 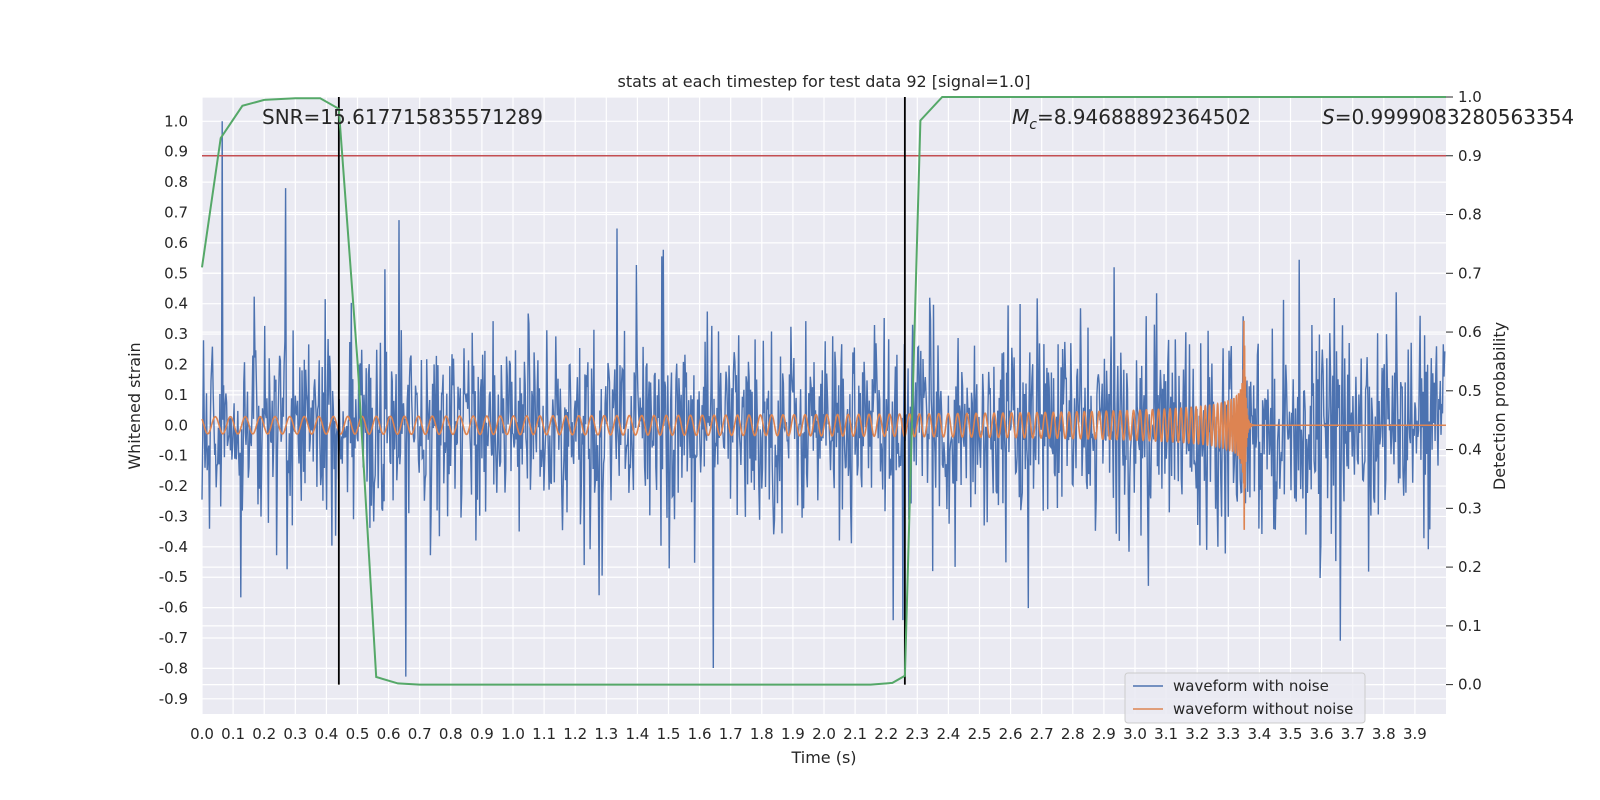 I want to click on chirp-mass-annotation: Mc=8.94688892364502, so click(x=1131, y=119).